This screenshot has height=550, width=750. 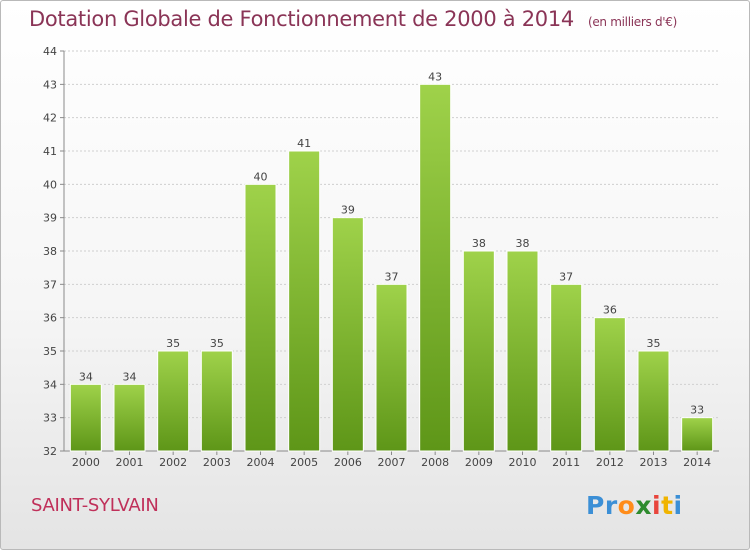 I want to click on x-tick-label: 2013, so click(x=654, y=462).